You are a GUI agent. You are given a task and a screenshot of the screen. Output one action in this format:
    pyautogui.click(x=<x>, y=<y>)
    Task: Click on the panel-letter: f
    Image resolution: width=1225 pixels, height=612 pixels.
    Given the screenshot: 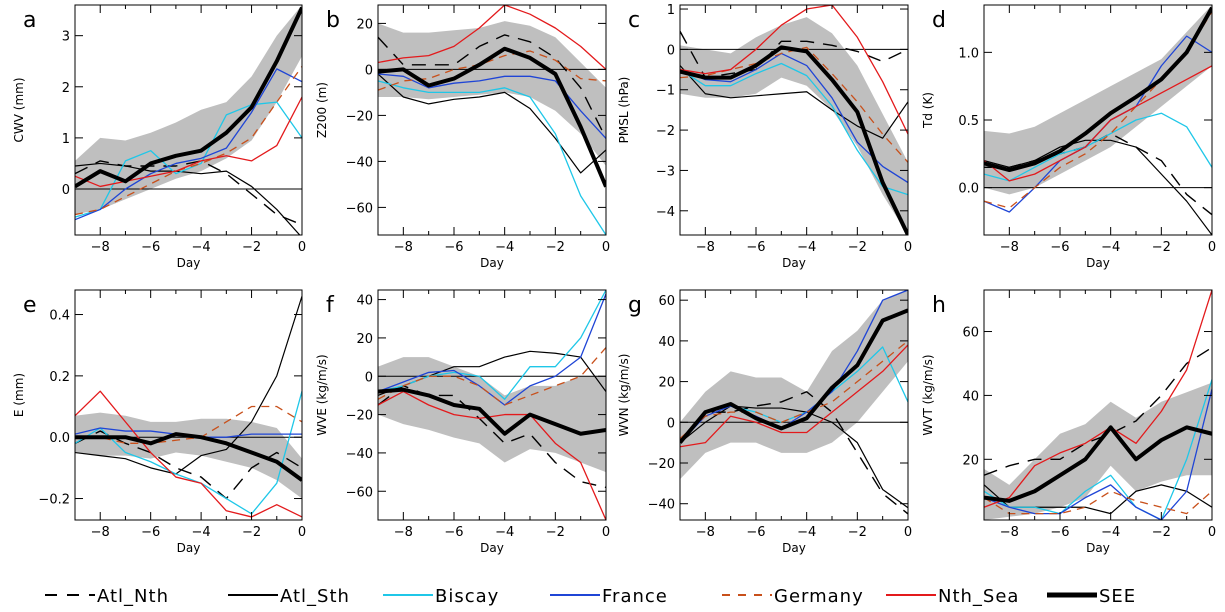 What is the action you would take?
    pyautogui.click(x=330, y=305)
    